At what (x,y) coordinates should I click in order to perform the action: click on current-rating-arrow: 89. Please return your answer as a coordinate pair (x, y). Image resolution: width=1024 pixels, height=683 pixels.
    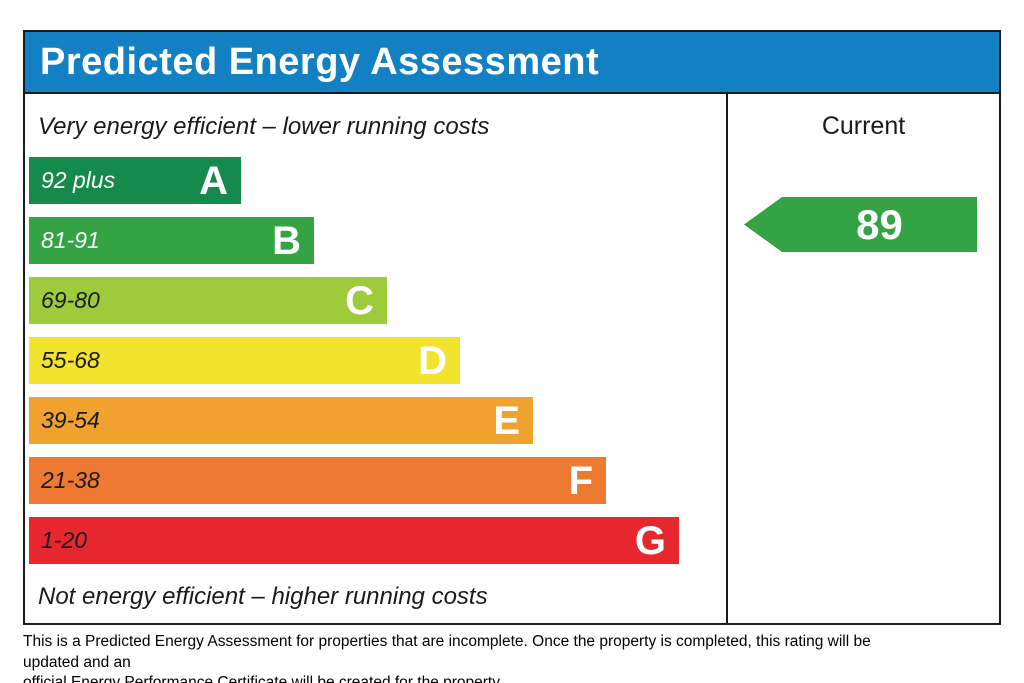
    Looking at the image, I should click on (860, 224).